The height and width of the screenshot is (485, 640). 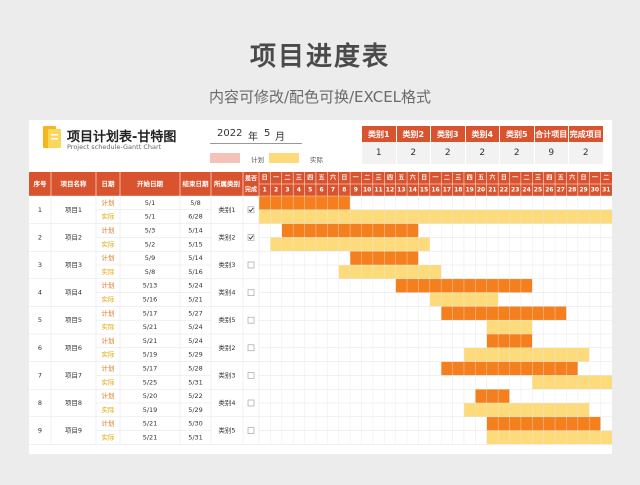 What do you see at coordinates (230, 133) in the screenshot?
I see `year-value: 2022` at bounding box center [230, 133].